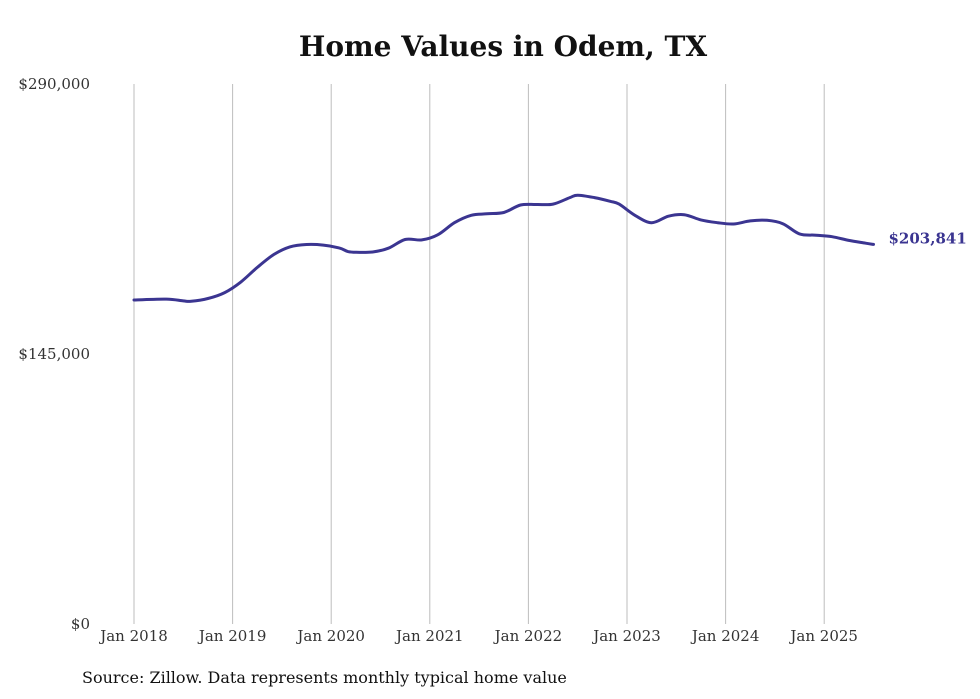 The width and height of the screenshot is (980, 699). What do you see at coordinates (133, 636) in the screenshot?
I see `x-tick-label: Jan 2018` at bounding box center [133, 636].